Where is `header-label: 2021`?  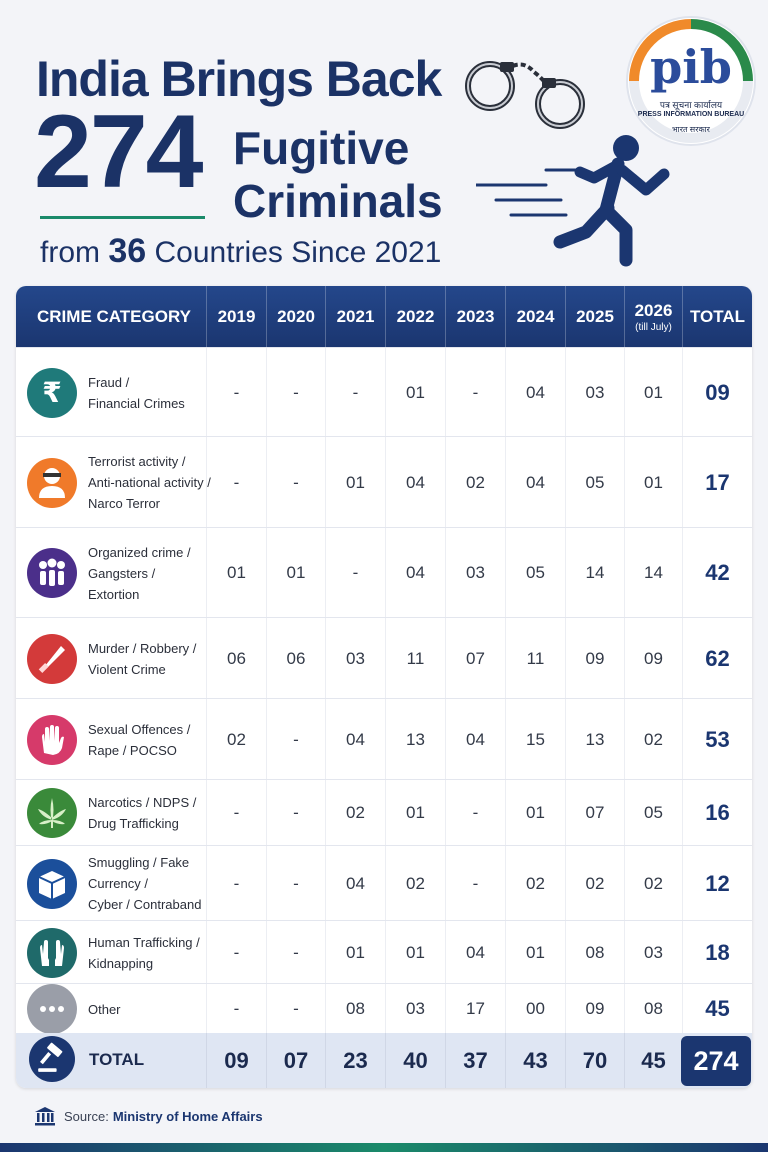 header-label: 2021 is located at coordinates (355, 316).